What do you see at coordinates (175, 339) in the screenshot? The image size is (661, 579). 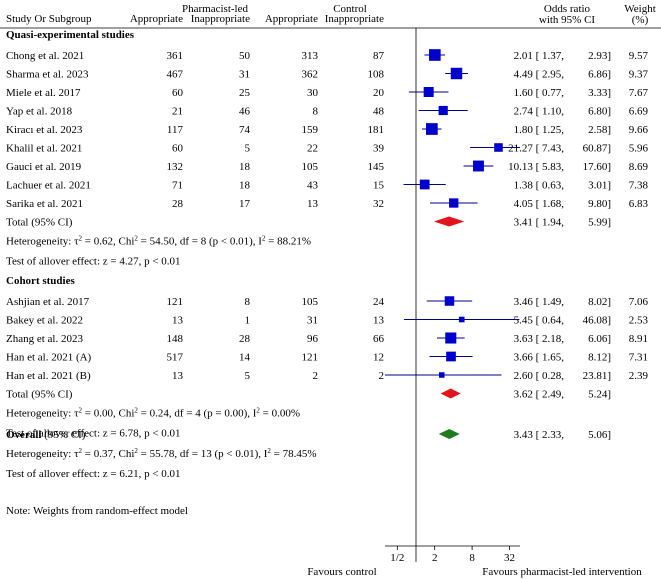 I see `pharm-appropriate: 148` at bounding box center [175, 339].